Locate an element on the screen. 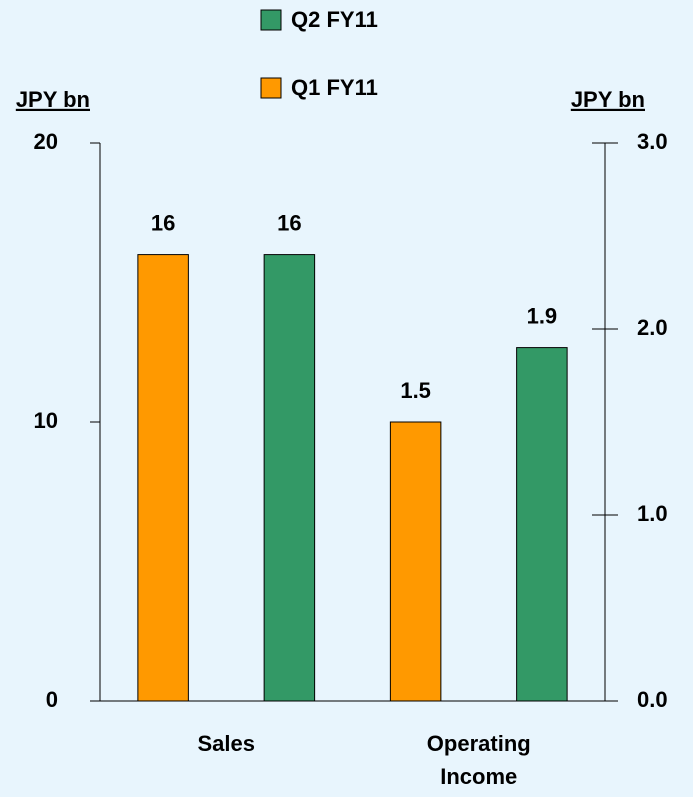 This screenshot has width=693, height=797. data-label: 1.9 is located at coordinates (542, 315).